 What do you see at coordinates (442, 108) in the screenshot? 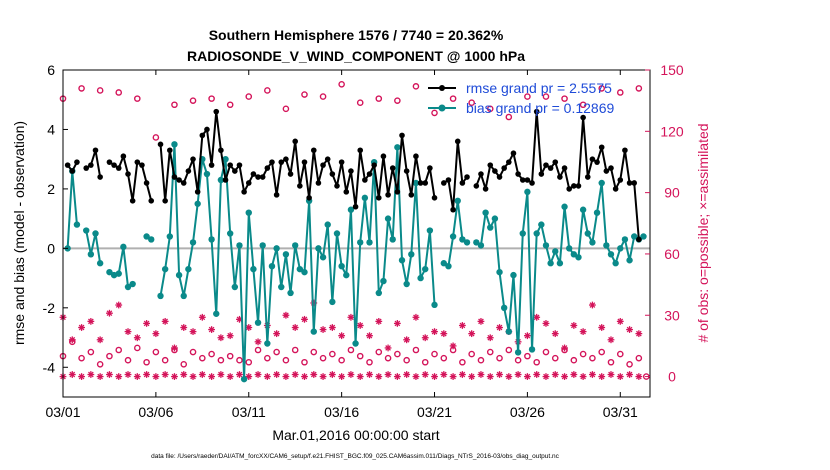
I see `legend-bias-marker` at bounding box center [442, 108].